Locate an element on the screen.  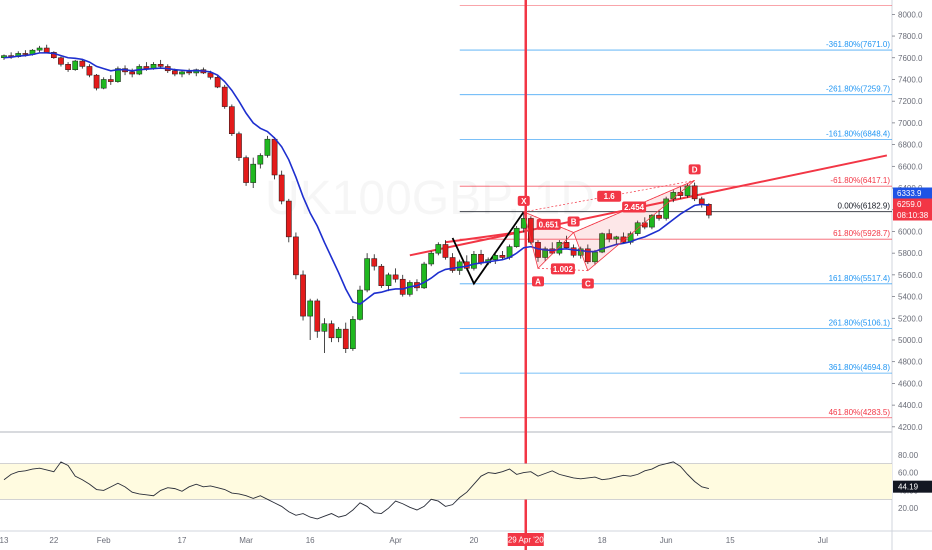
harmonic-ratio-badge is located at coordinates (609, 196).